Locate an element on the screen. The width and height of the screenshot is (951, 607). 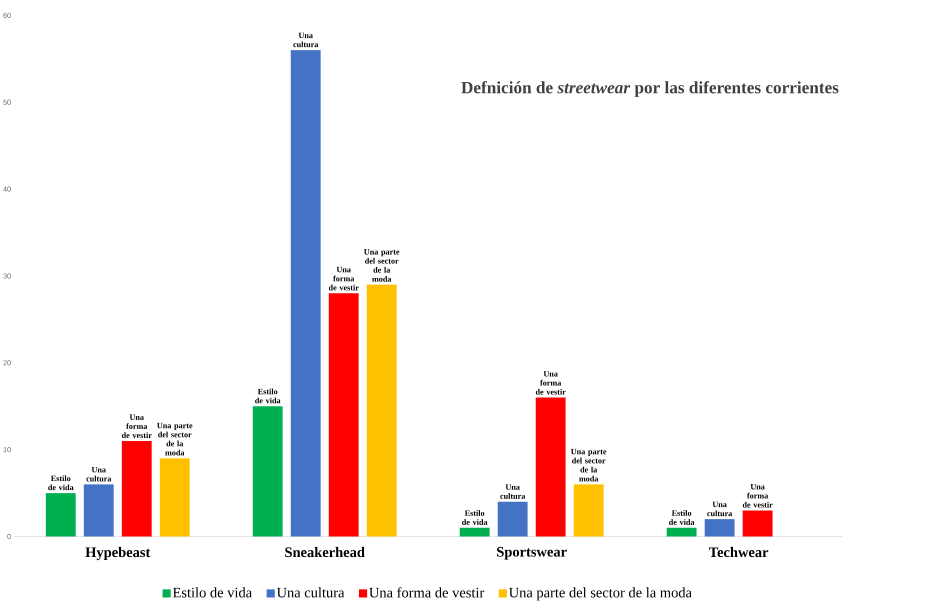
legend-label: Una cultura is located at coordinates (310, 592).